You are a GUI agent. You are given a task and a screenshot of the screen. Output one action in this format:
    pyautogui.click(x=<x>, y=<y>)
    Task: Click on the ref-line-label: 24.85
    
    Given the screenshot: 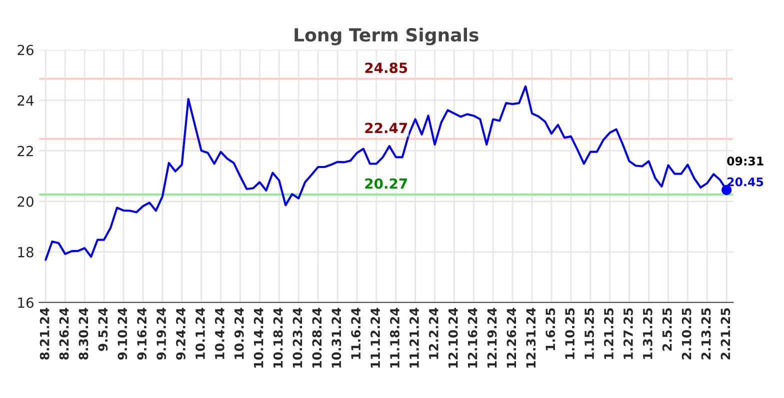 What is the action you would take?
    pyautogui.click(x=386, y=68)
    